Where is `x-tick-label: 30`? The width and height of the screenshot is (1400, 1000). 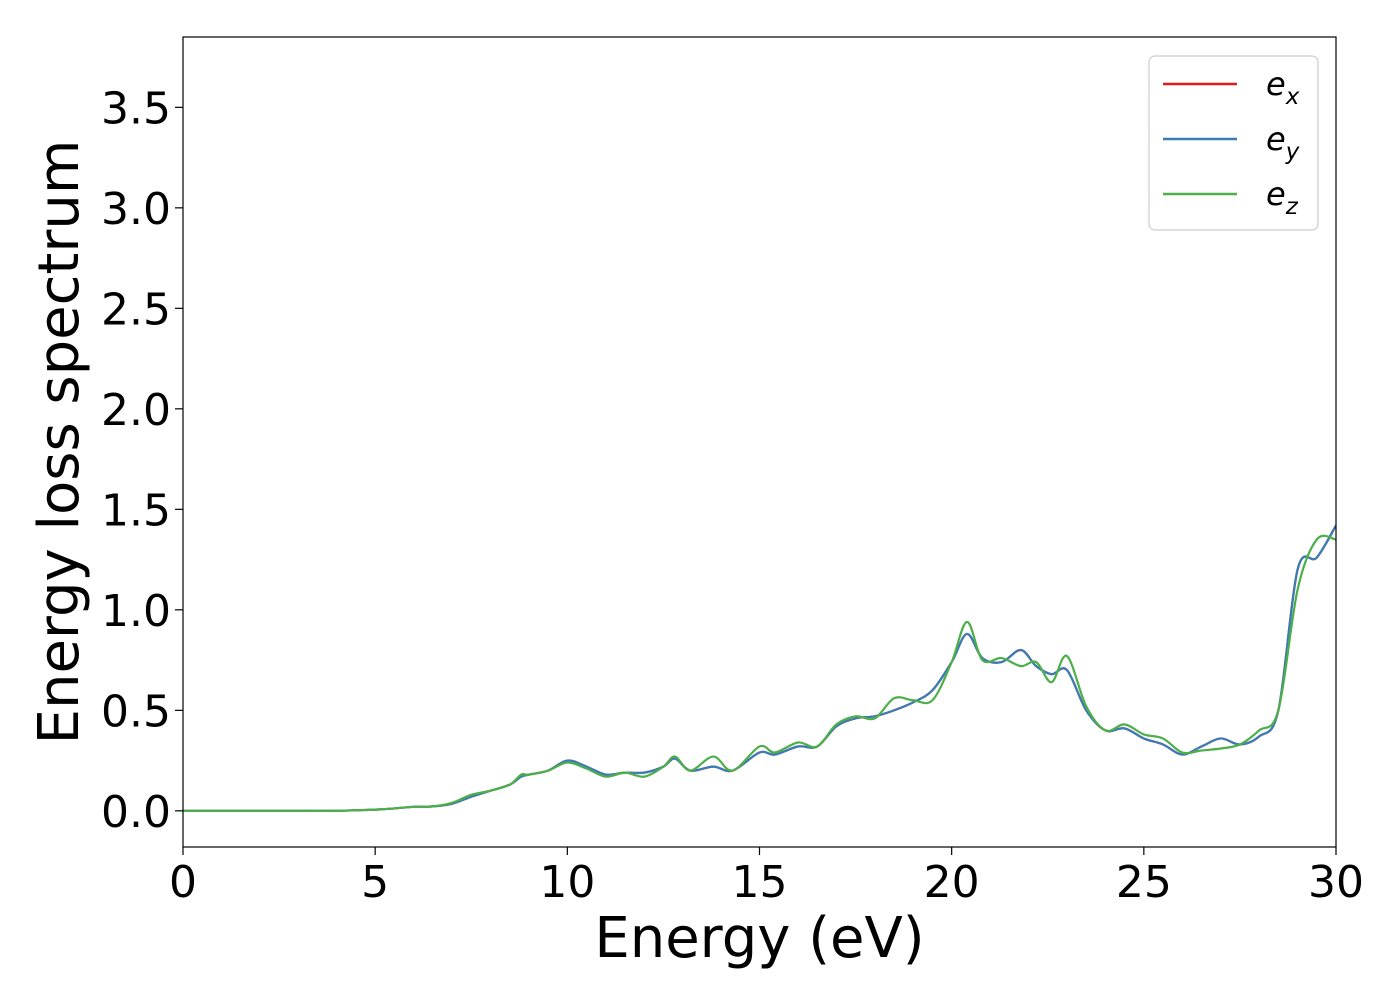
x-tick-label: 30 is located at coordinates (1336, 882).